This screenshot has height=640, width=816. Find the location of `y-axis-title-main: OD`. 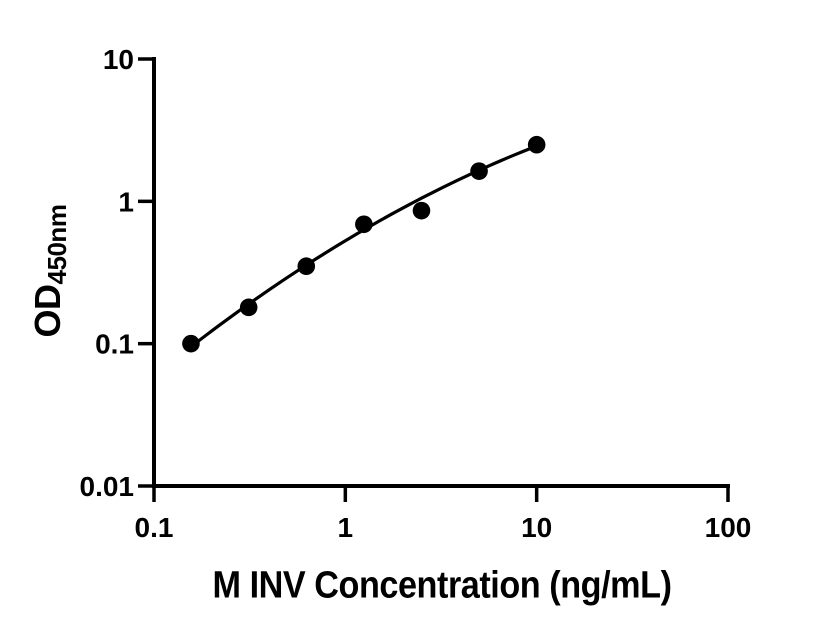

y-axis-title-main: OD is located at coordinates (47, 311).